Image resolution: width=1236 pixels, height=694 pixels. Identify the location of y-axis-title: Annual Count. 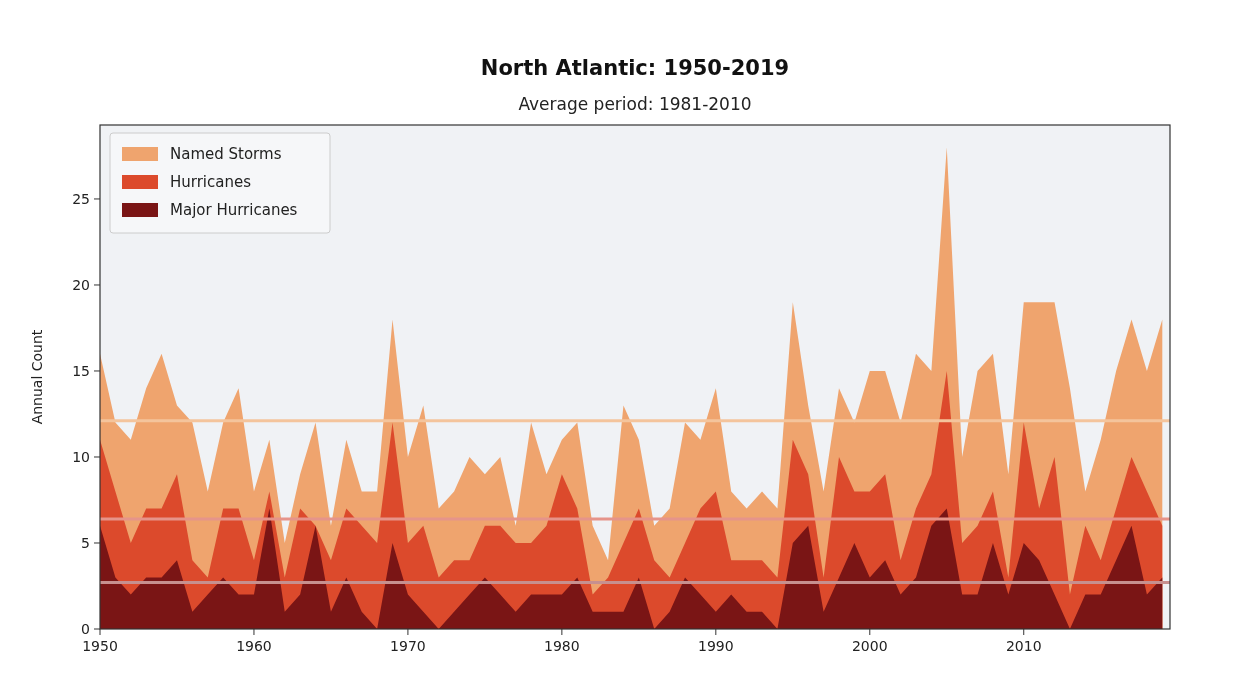
(37, 377).